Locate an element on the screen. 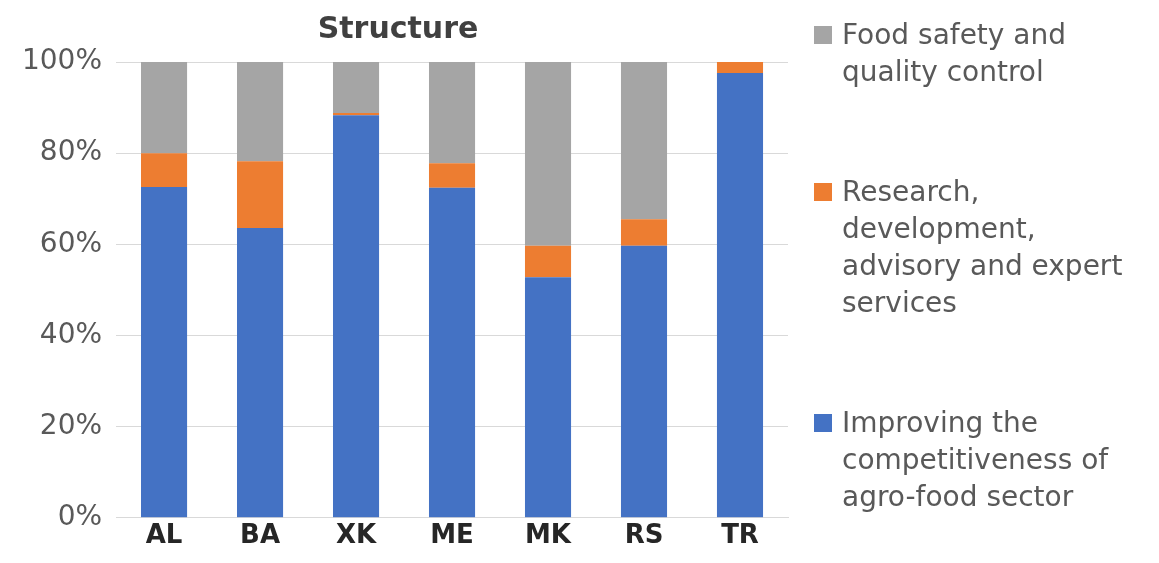  x-tick-label: TR is located at coordinates (740, 534).